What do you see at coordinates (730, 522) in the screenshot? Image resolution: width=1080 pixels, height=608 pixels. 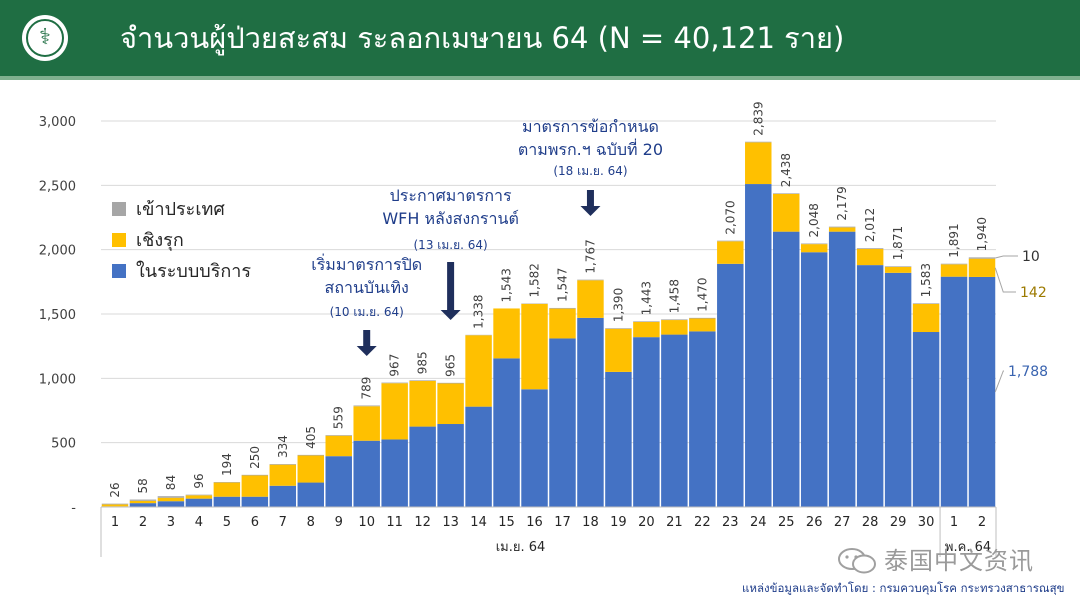 I see `x-tick-label: 23` at bounding box center [730, 522].